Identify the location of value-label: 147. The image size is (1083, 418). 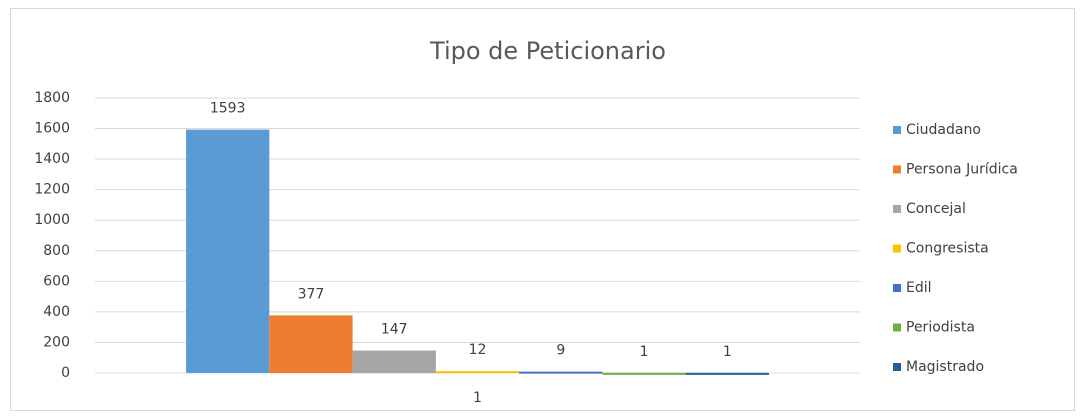
(394, 330).